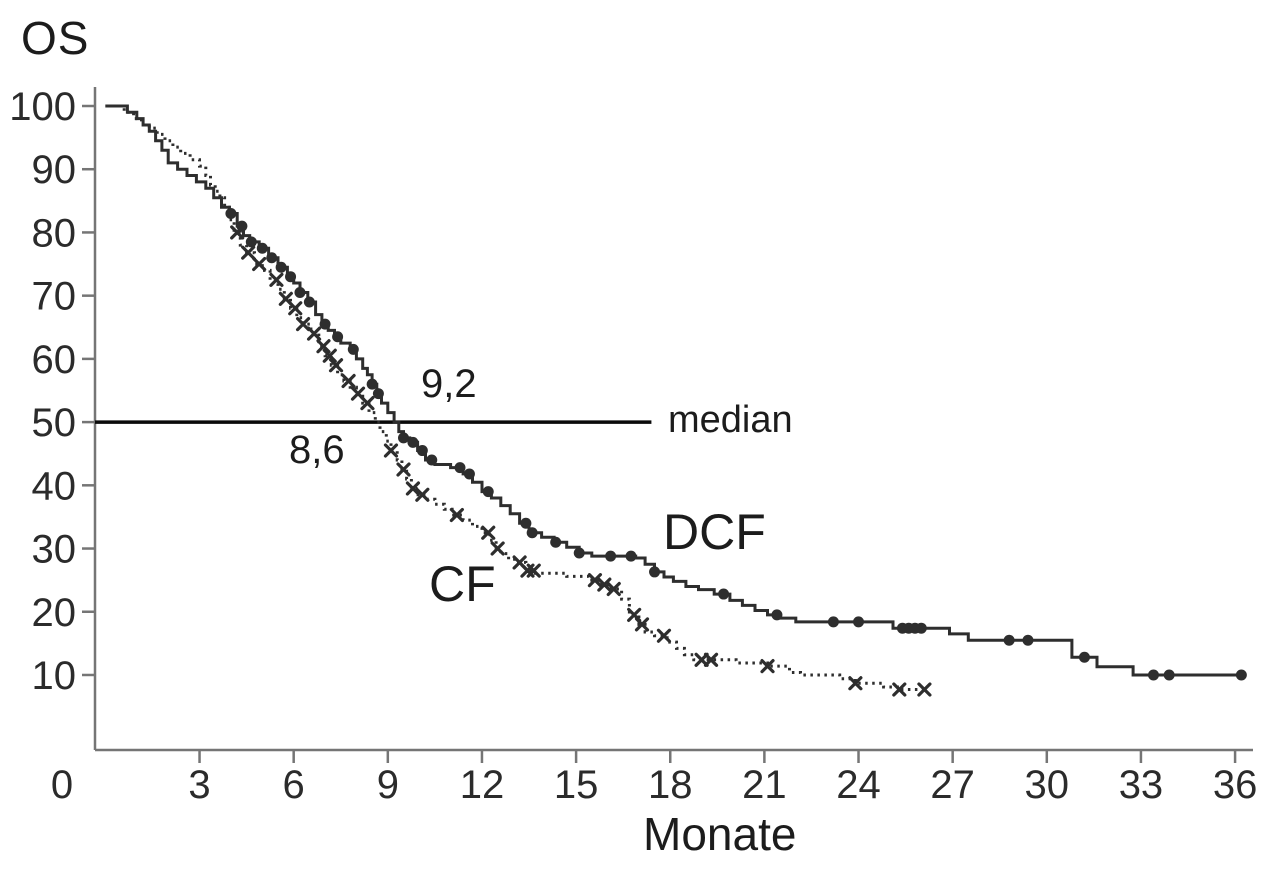 Image resolution: width=1274 pixels, height=875 pixels. What do you see at coordinates (54, 297) in the screenshot?
I see `y-tick-label: 70` at bounding box center [54, 297].